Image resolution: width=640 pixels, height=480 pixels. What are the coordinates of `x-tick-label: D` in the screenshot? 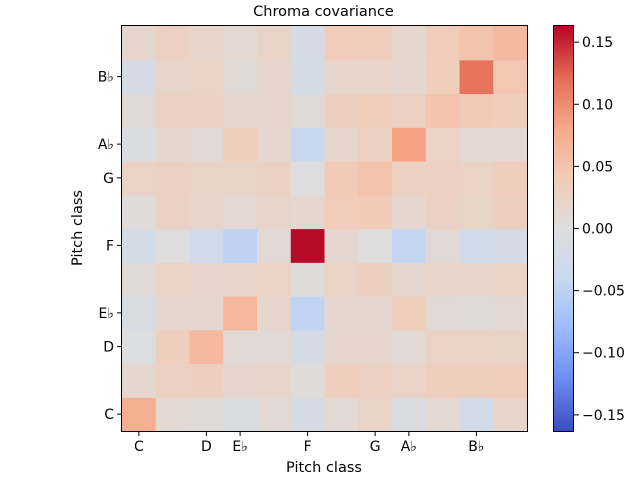 It's located at (206, 447).